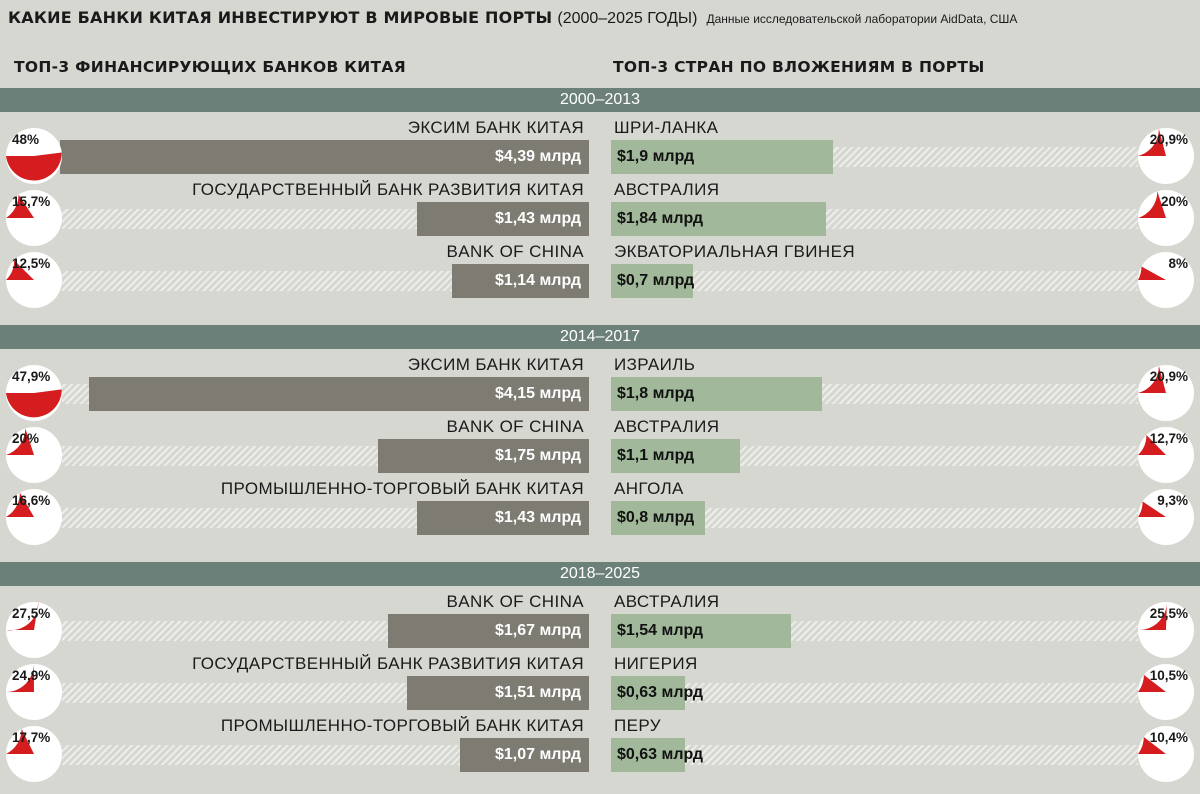 This screenshot has height=794, width=1200. Describe the element at coordinates (537, 754) in the screenshot. I see `bank-value-label: $1,07 млрд` at that location.